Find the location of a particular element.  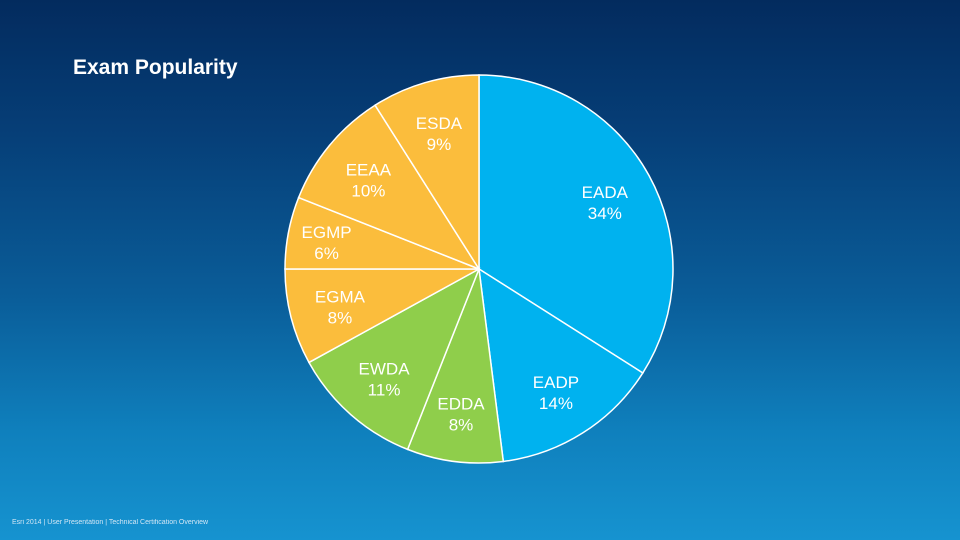

pie-slice-esda is located at coordinates (427, 173).